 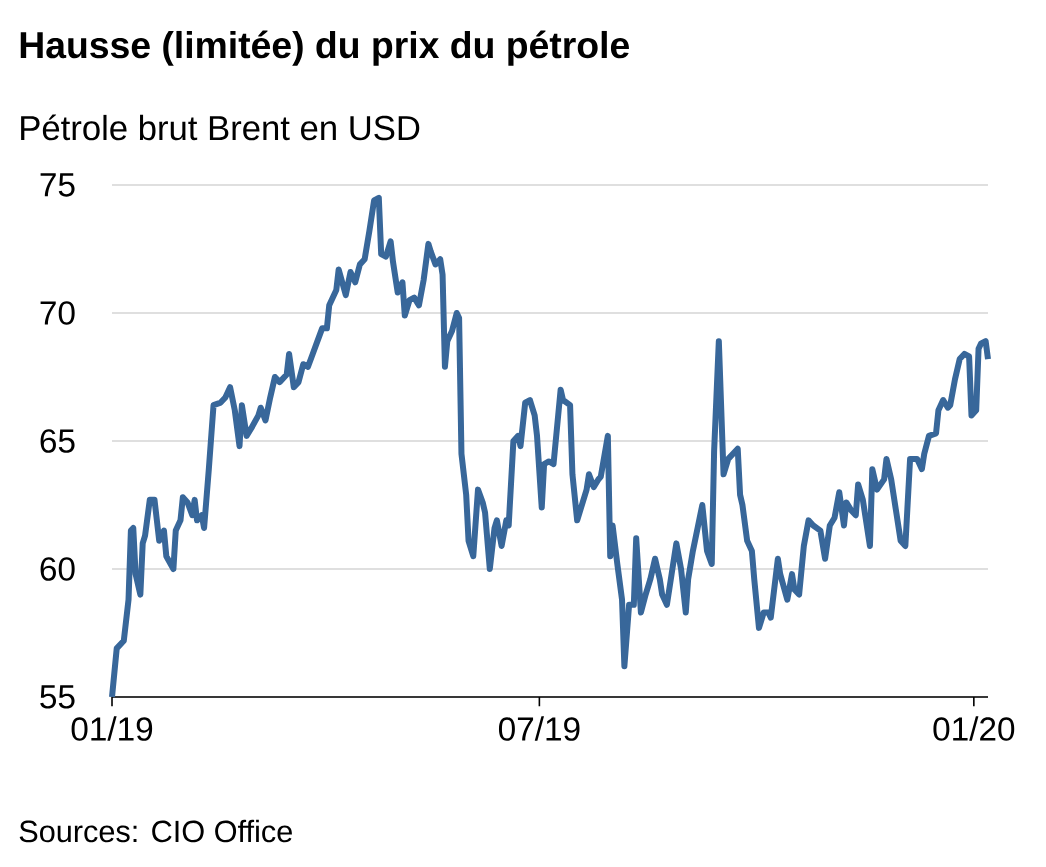 I want to click on x-tick-label: 07/19, so click(x=539, y=728).